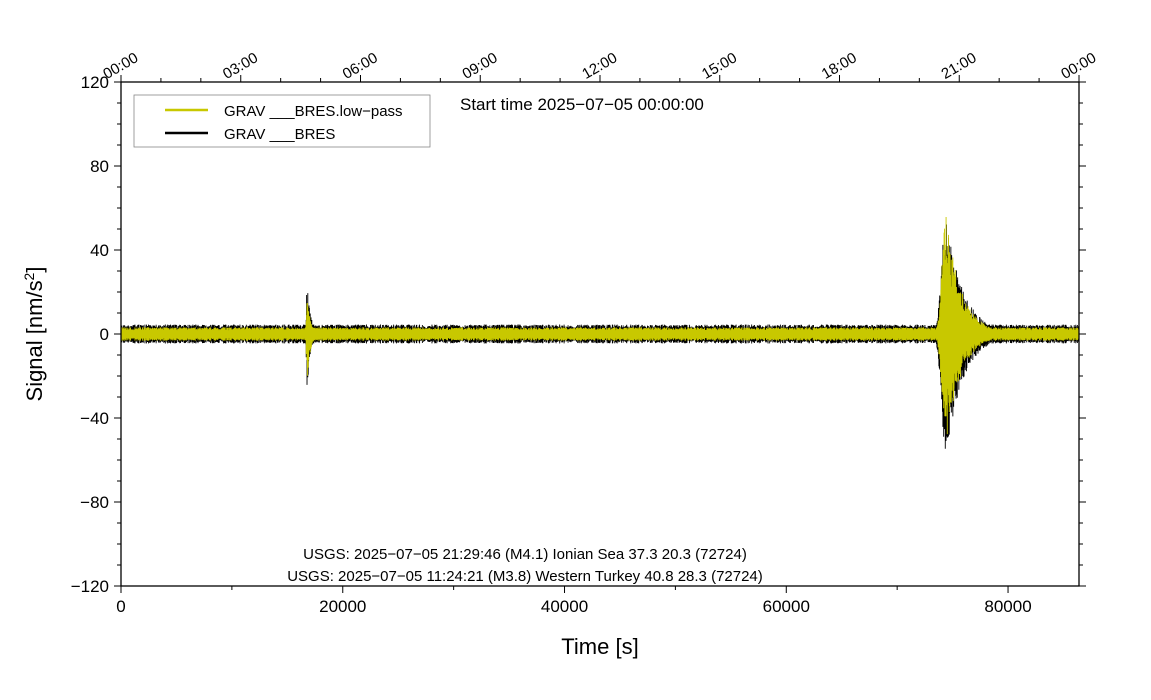 The image size is (1151, 700). I want to click on y-tick-label: 0, so click(104, 334).